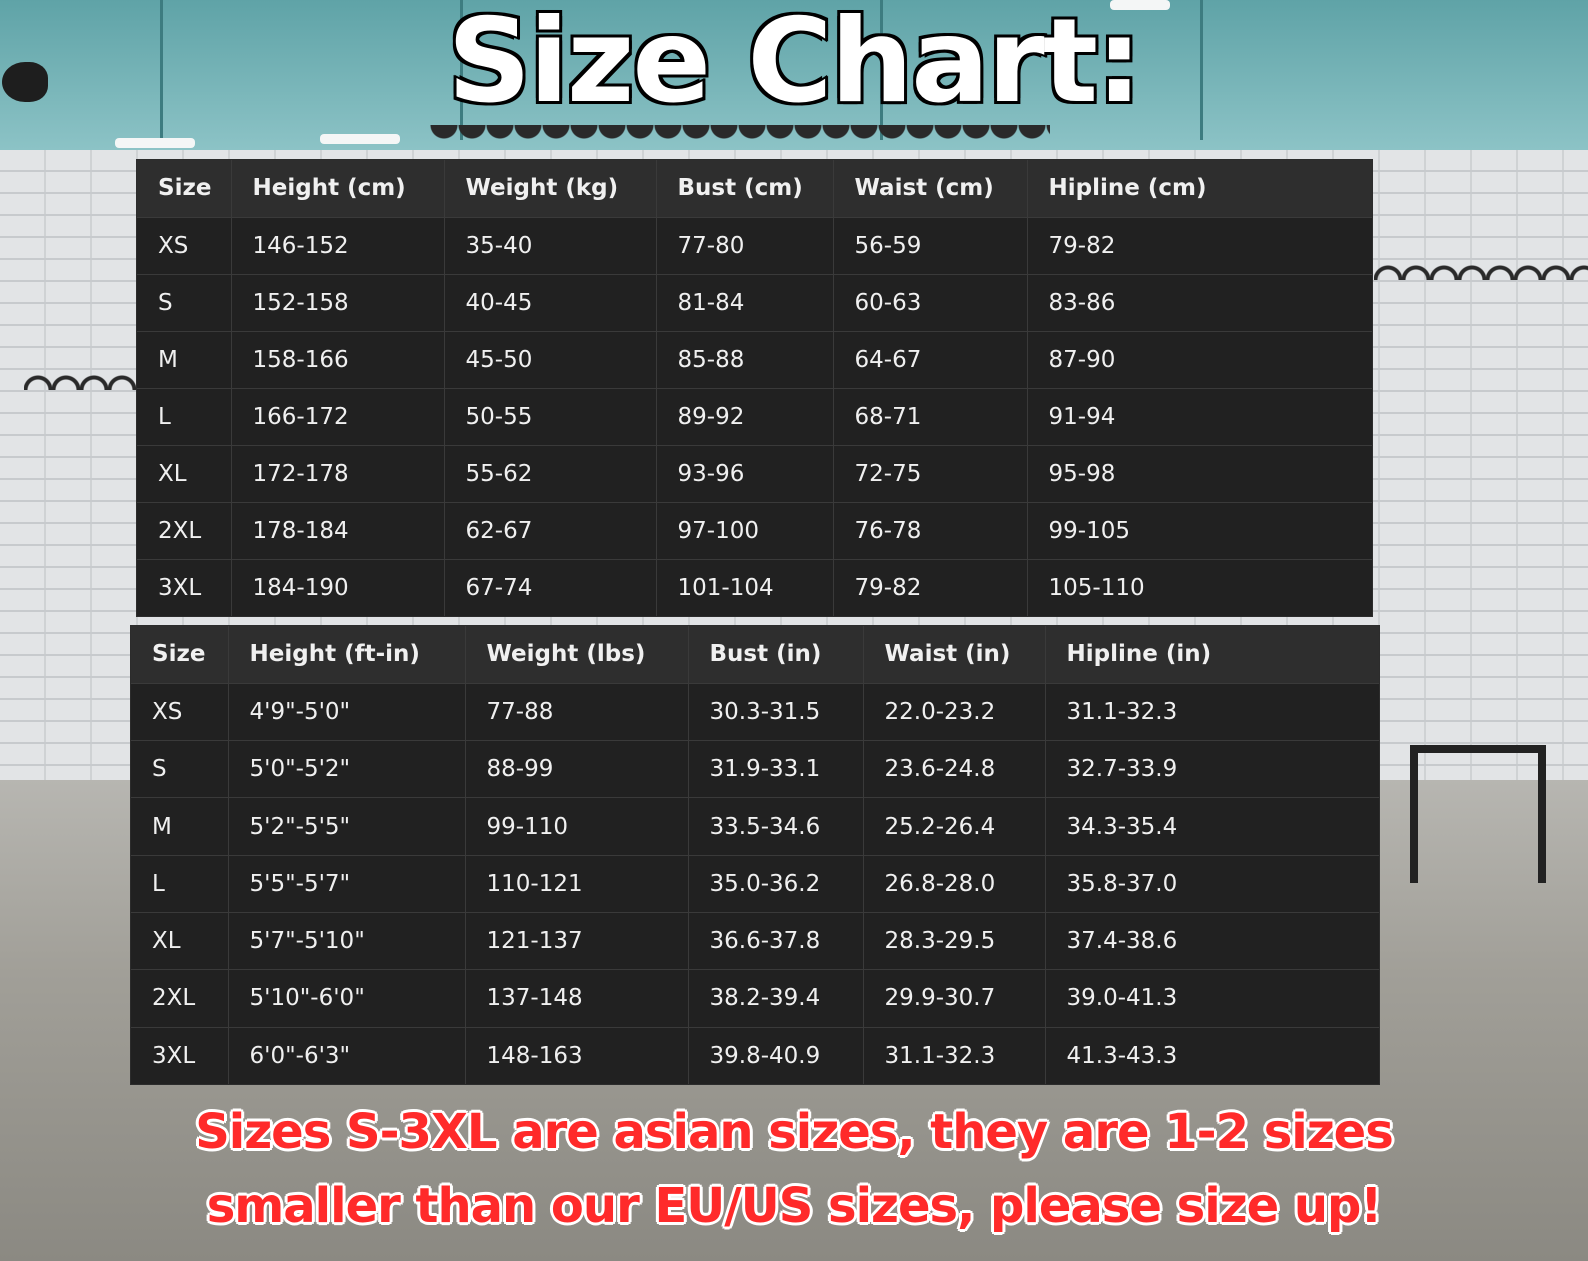 This screenshot has width=1588, height=1261. What do you see at coordinates (338, 360) in the screenshot?
I see `height-cell: 158-166` at bounding box center [338, 360].